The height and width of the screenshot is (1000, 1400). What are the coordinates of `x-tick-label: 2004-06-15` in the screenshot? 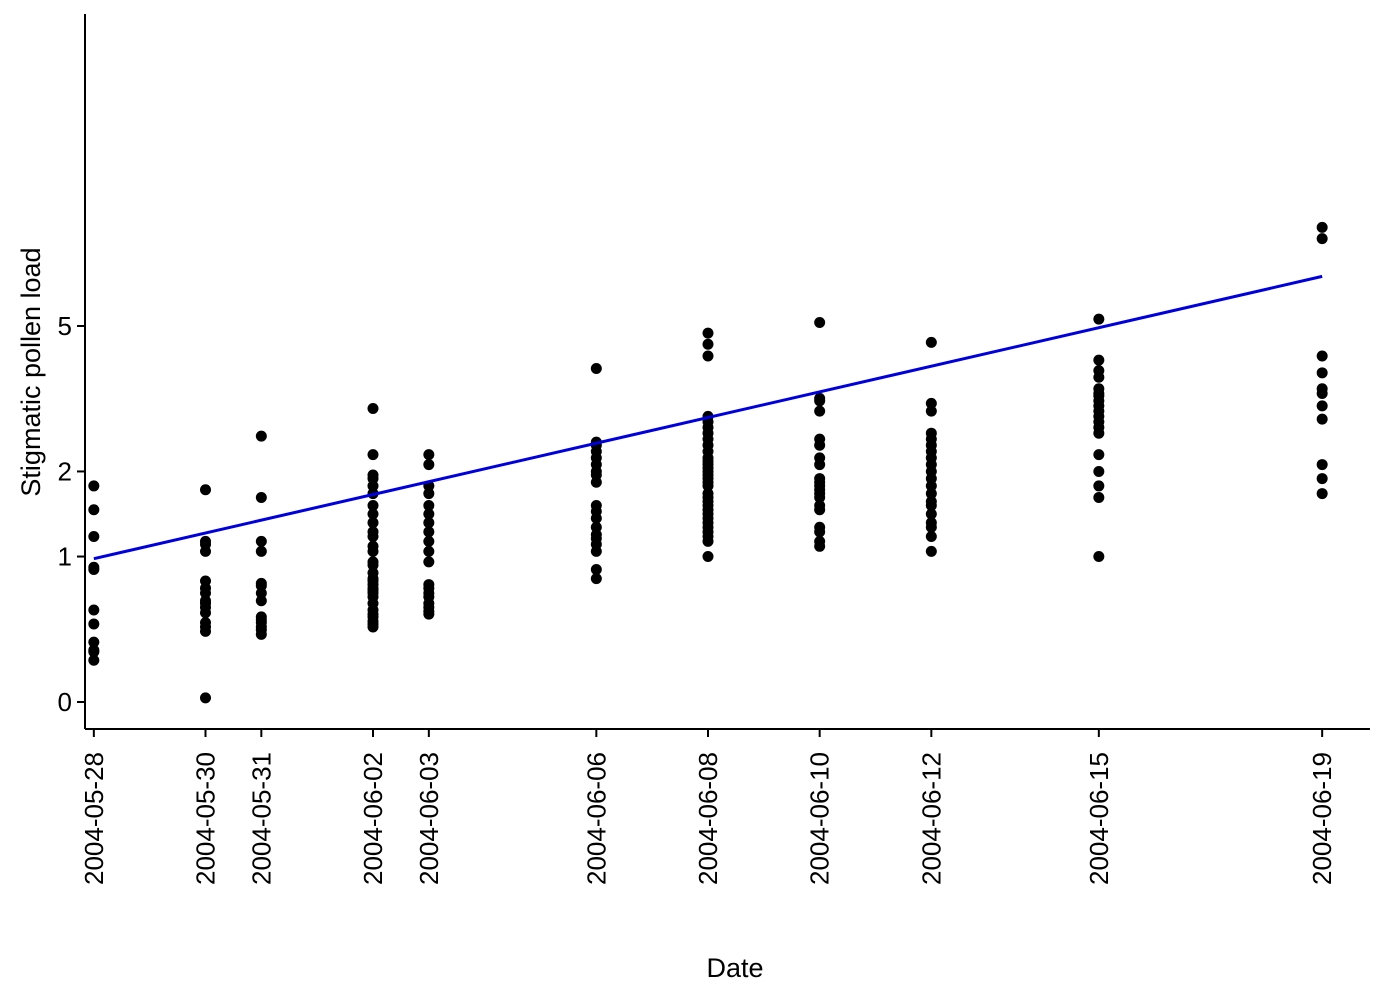 It's located at (1099, 818).